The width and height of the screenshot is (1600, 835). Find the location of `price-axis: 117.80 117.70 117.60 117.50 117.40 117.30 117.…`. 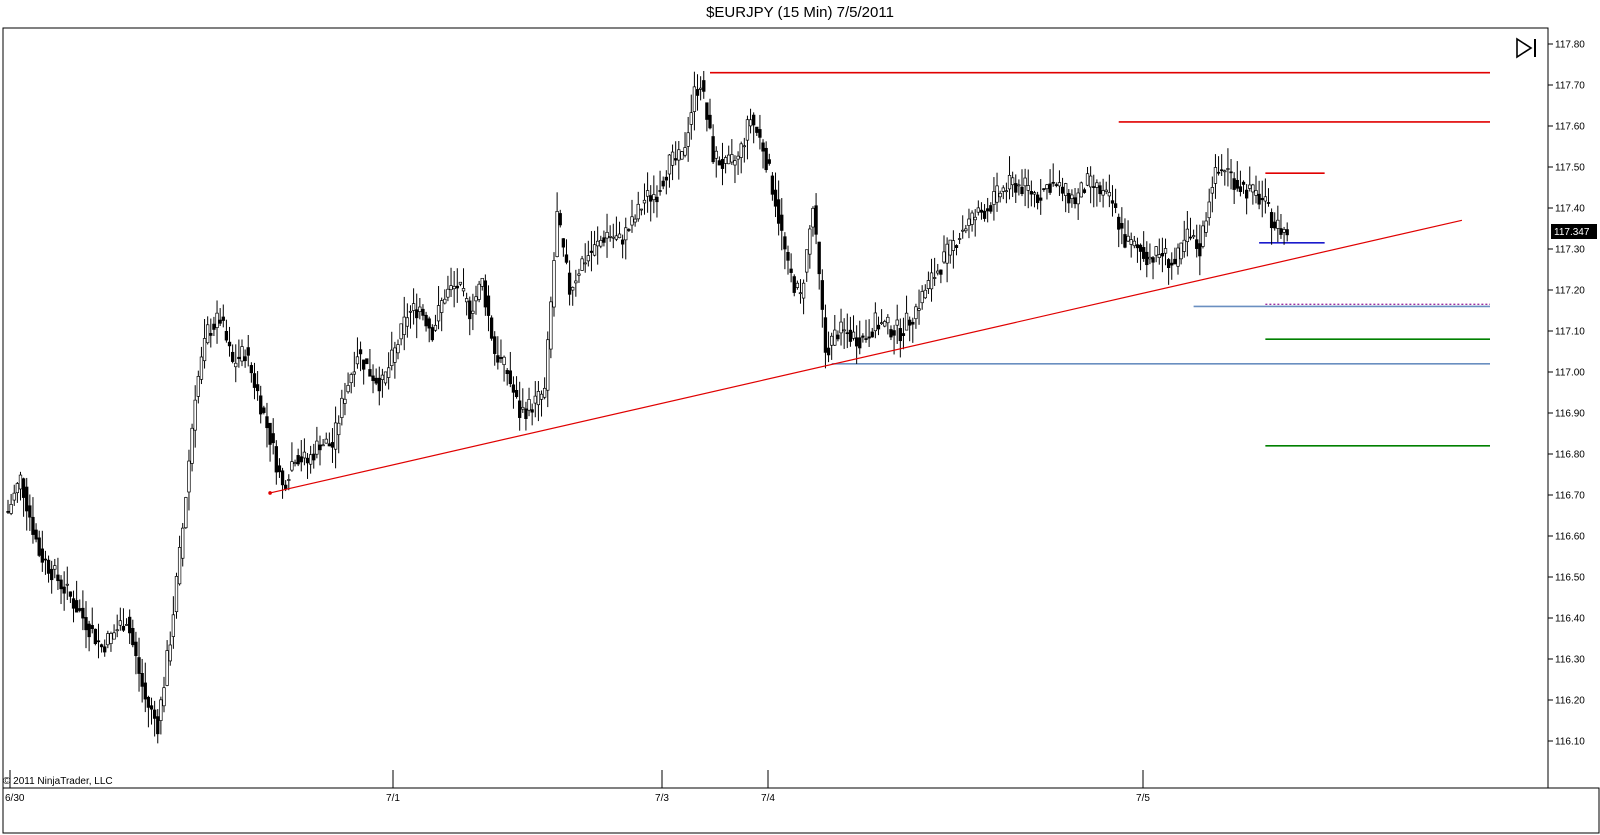

price-axis: 117.80 117.70 117.60 117.50 117.40 117.30 117.… is located at coordinates (1566, 394).